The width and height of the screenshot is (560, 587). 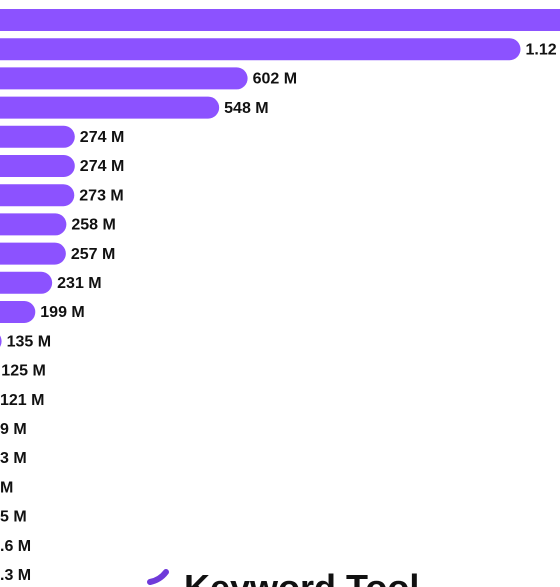 What do you see at coordinates (23, 371) in the screenshot?
I see `value-label: 125 M` at bounding box center [23, 371].